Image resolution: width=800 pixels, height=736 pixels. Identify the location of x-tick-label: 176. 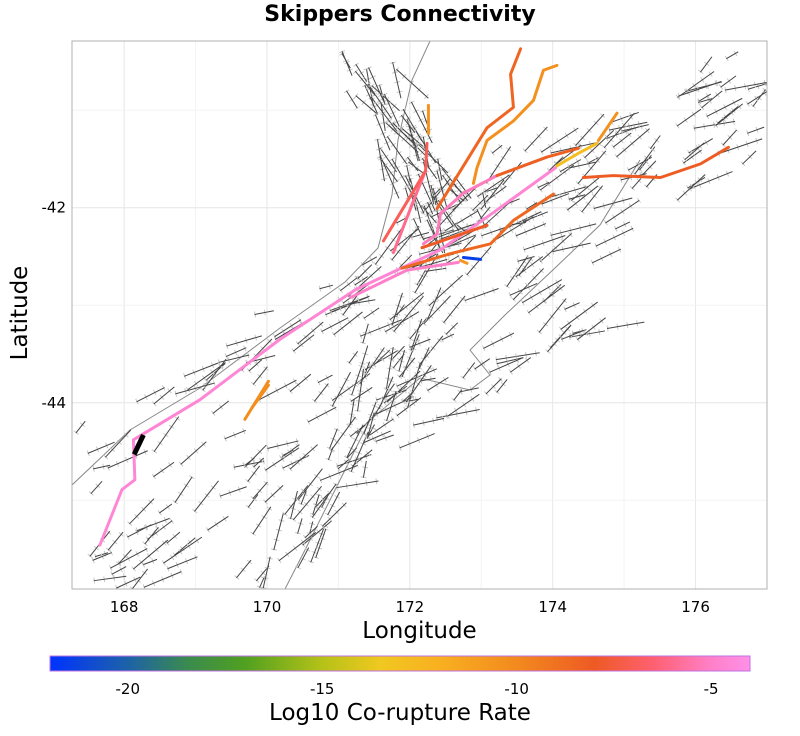
(695, 607).